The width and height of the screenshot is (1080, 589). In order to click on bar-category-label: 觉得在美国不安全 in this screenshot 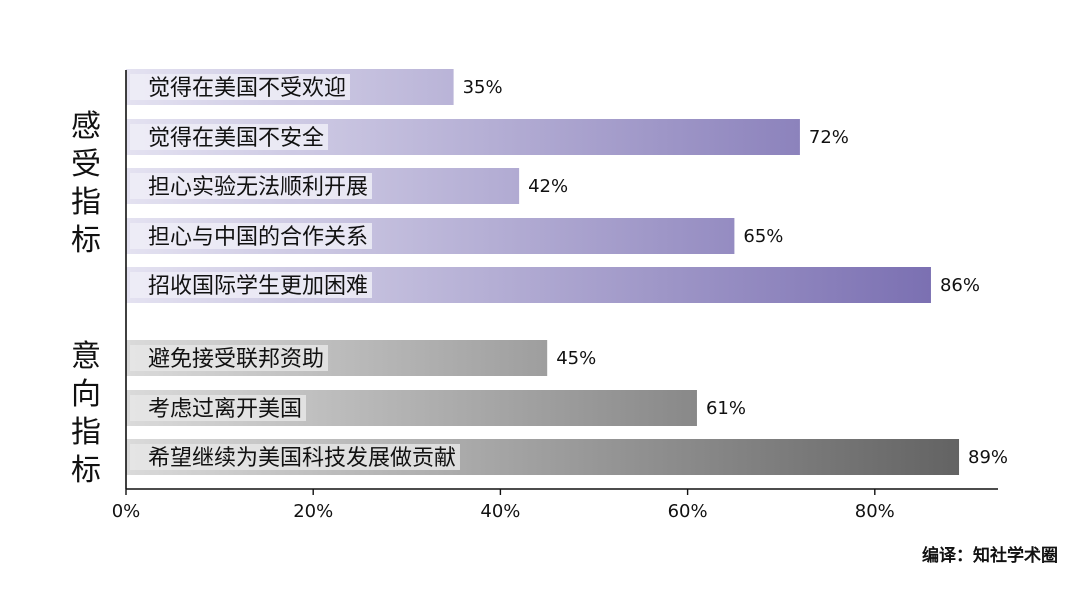, I will do `click(236, 138)`.